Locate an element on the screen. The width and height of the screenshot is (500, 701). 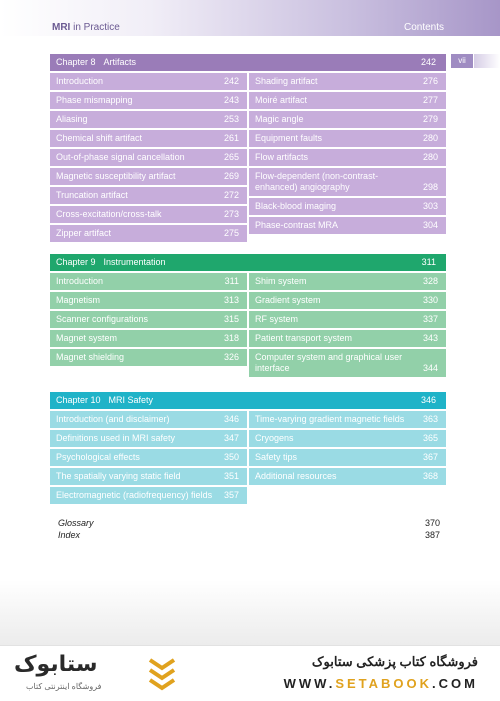
toc-entry: Magnetic susceptibility artifact 269 is located at coordinates (148, 176).